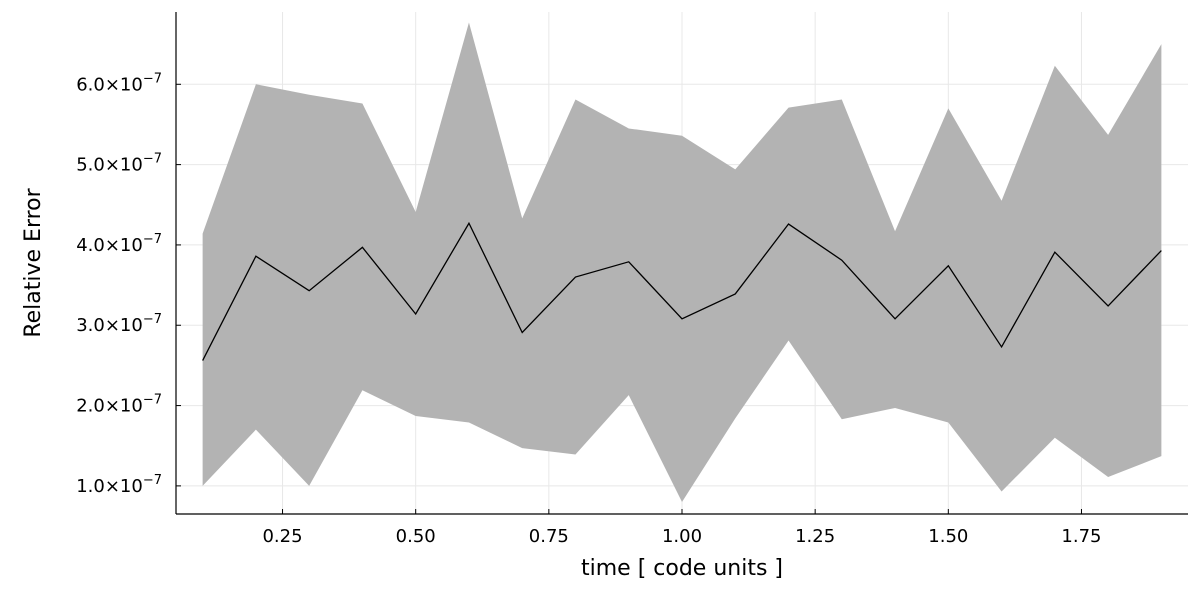 The image size is (1200, 600). Describe the element at coordinates (948, 536) in the screenshot. I see `x-tick-label: 1.50` at that location.